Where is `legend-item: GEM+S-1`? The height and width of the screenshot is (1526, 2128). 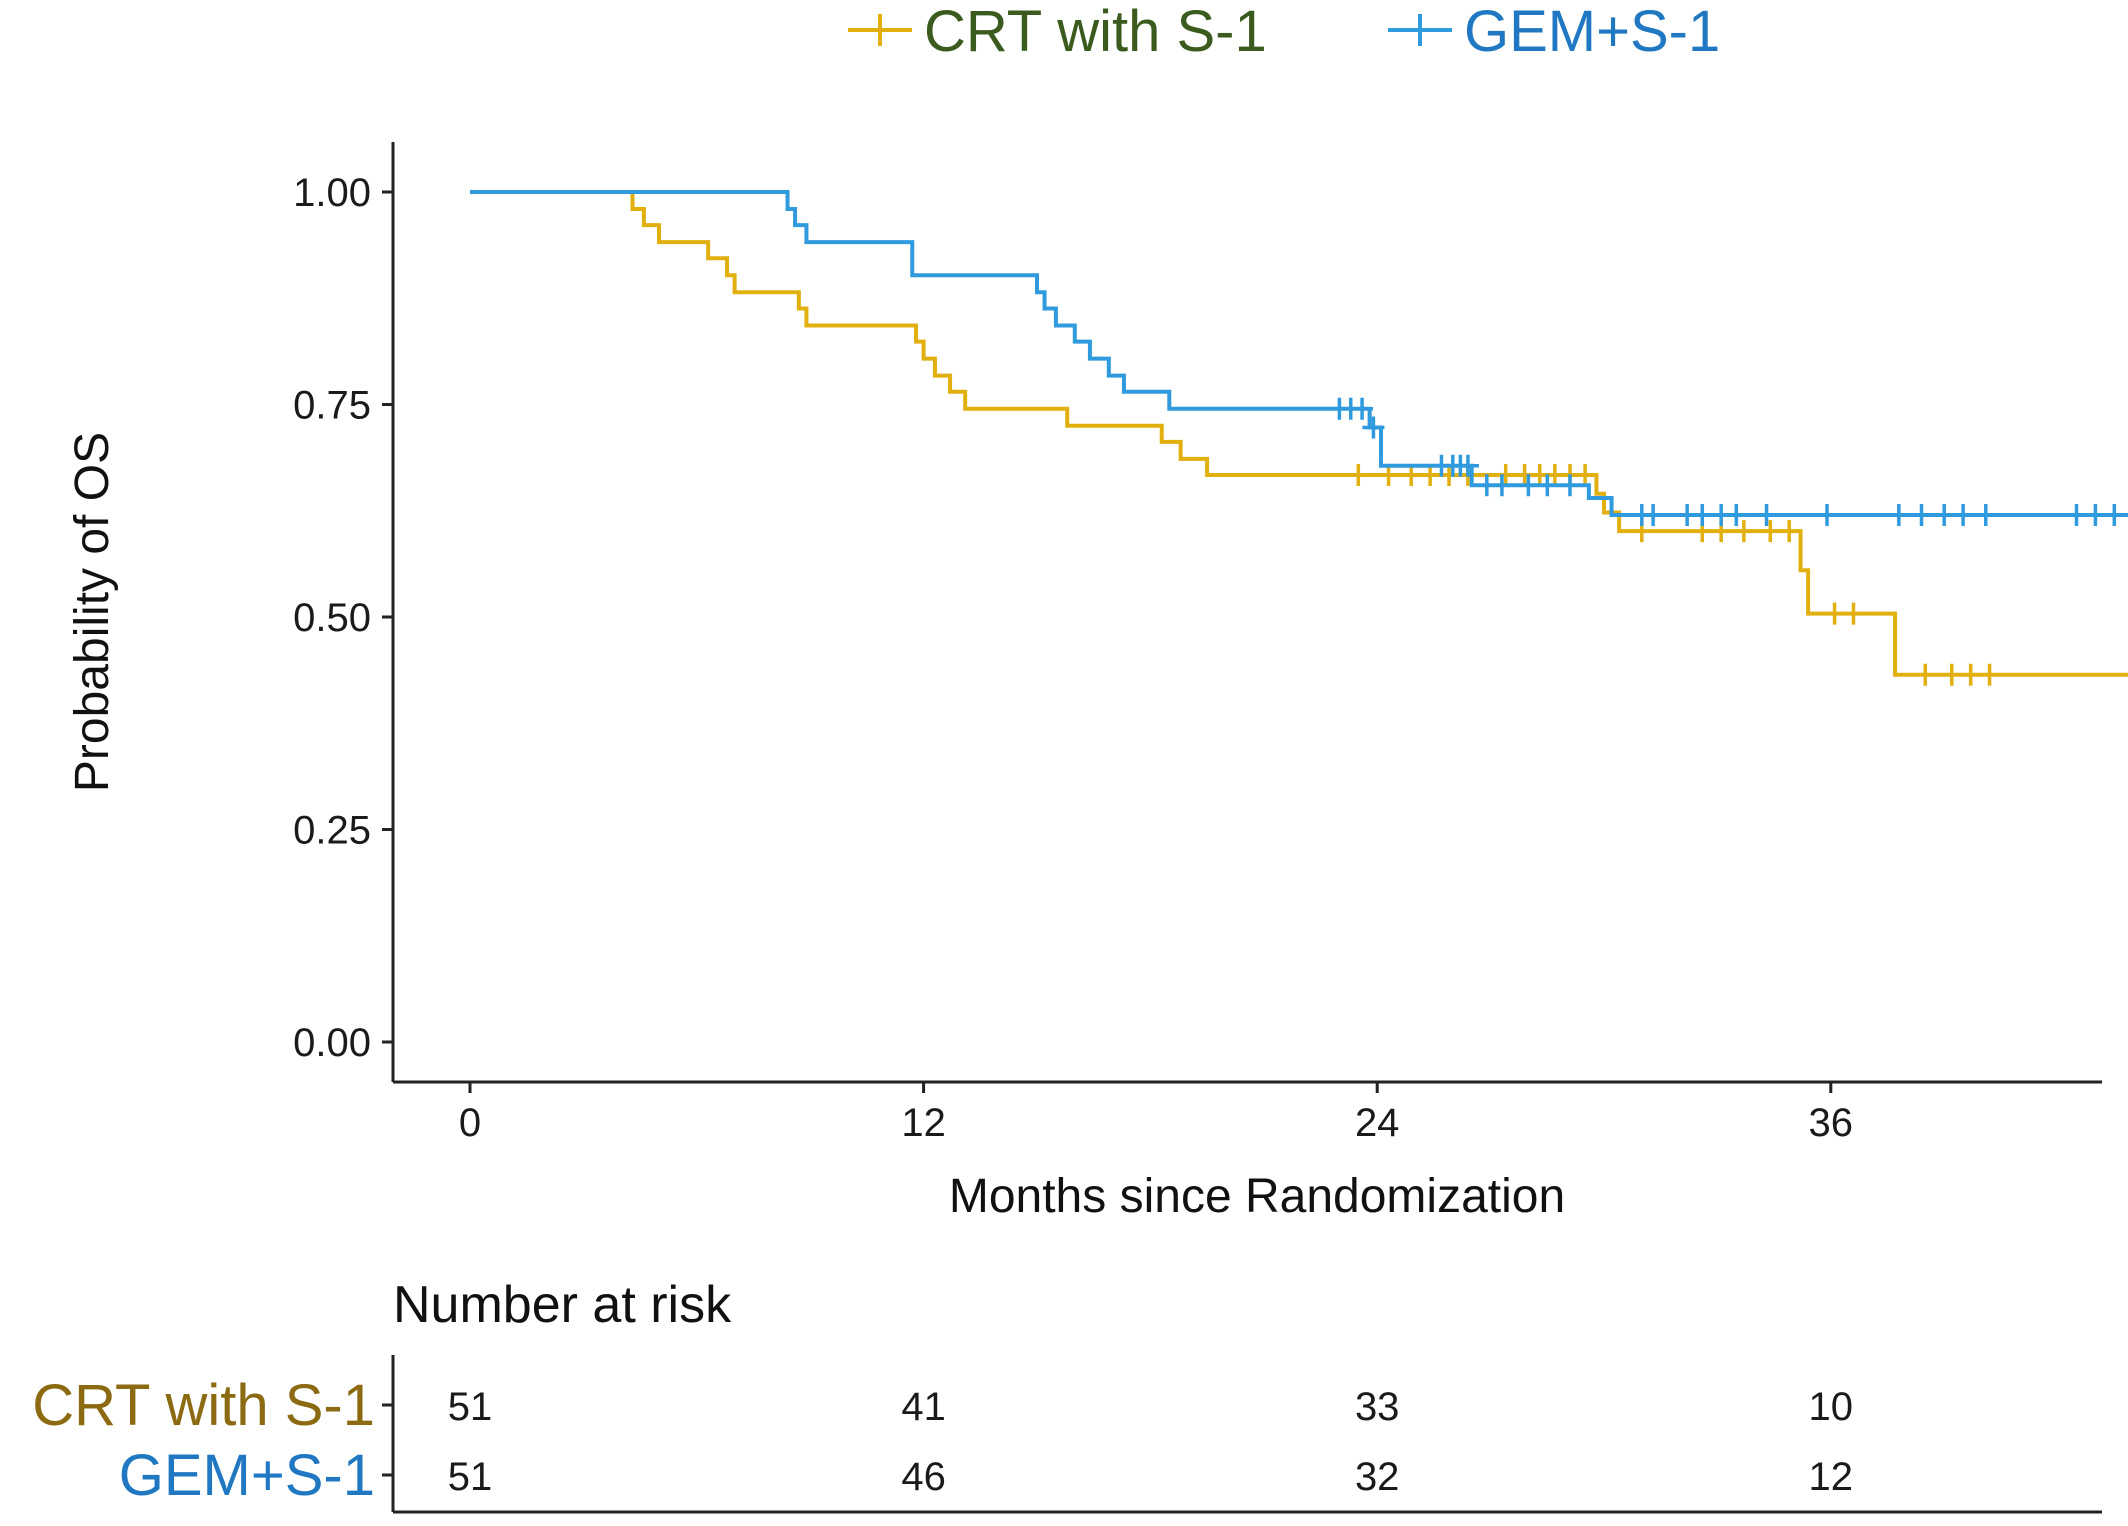
legend-item: GEM+S-1 is located at coordinates (1554, 32).